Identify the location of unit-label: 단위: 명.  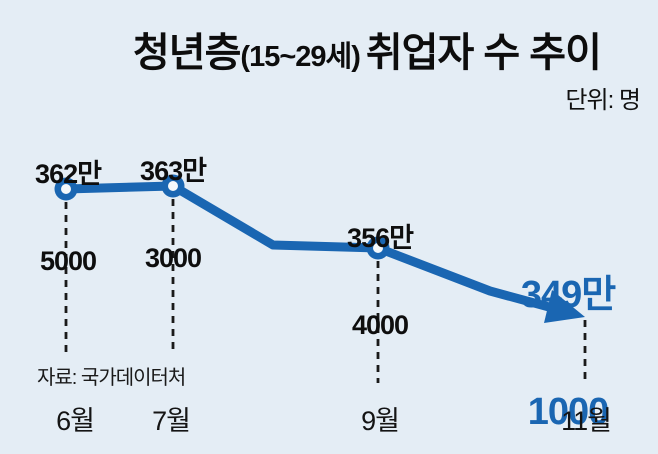
(603, 100).